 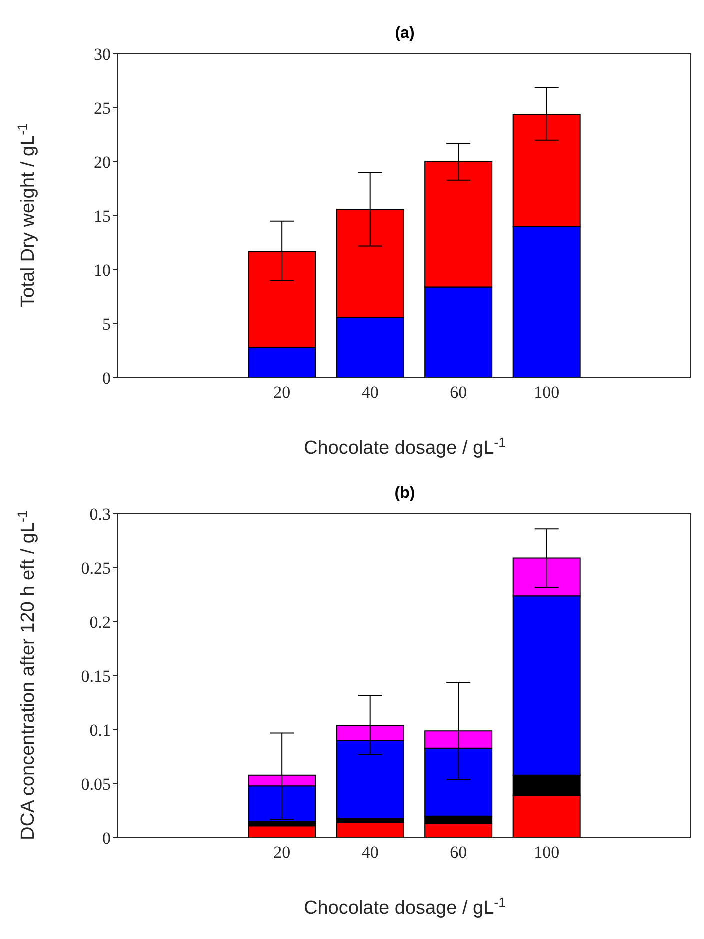 I want to click on bar, so click(x=370, y=830).